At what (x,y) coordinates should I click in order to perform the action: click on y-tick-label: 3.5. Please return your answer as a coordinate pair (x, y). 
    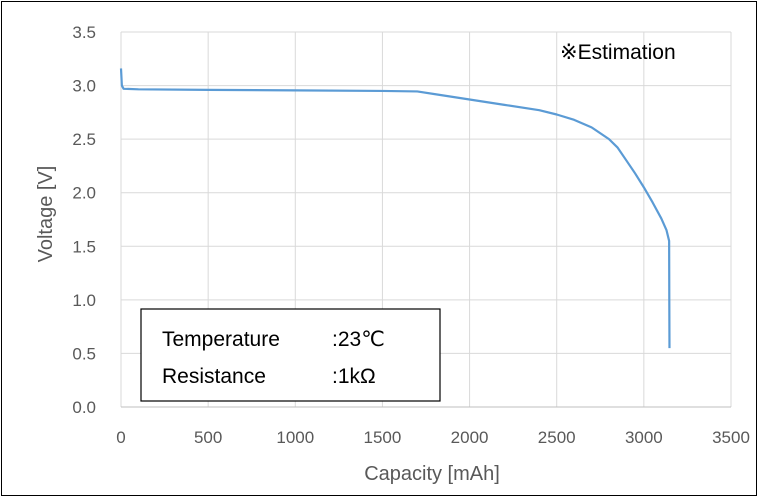
    Looking at the image, I should click on (84, 32).